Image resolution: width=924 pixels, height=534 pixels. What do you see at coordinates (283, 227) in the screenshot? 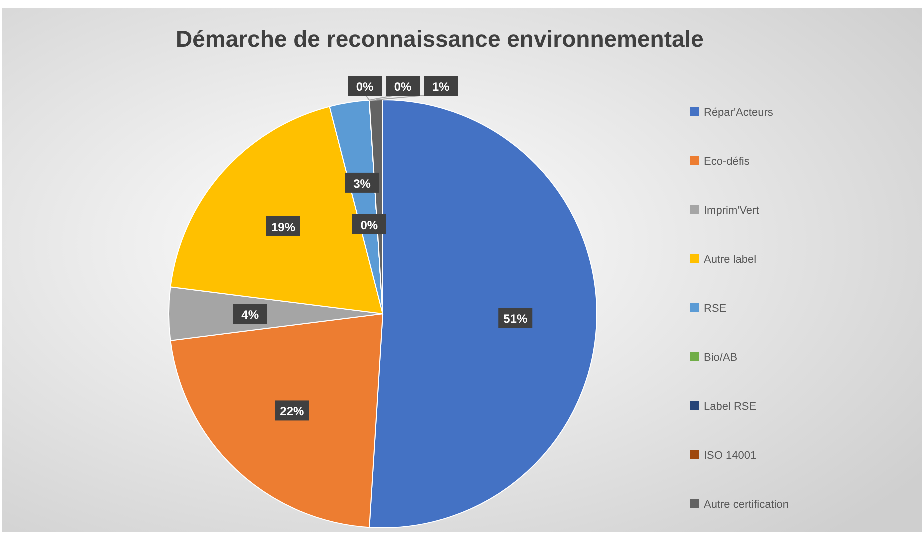
I see `data-label: 19%` at bounding box center [283, 227].